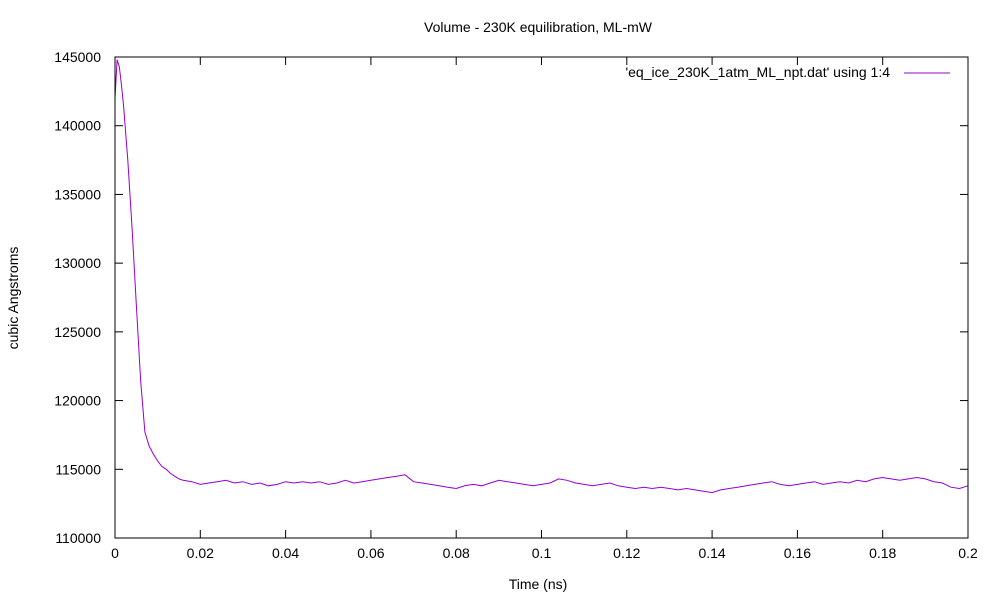 The width and height of the screenshot is (1000, 600). What do you see at coordinates (626, 553) in the screenshot?
I see `x-tick-label: 0.12` at bounding box center [626, 553].